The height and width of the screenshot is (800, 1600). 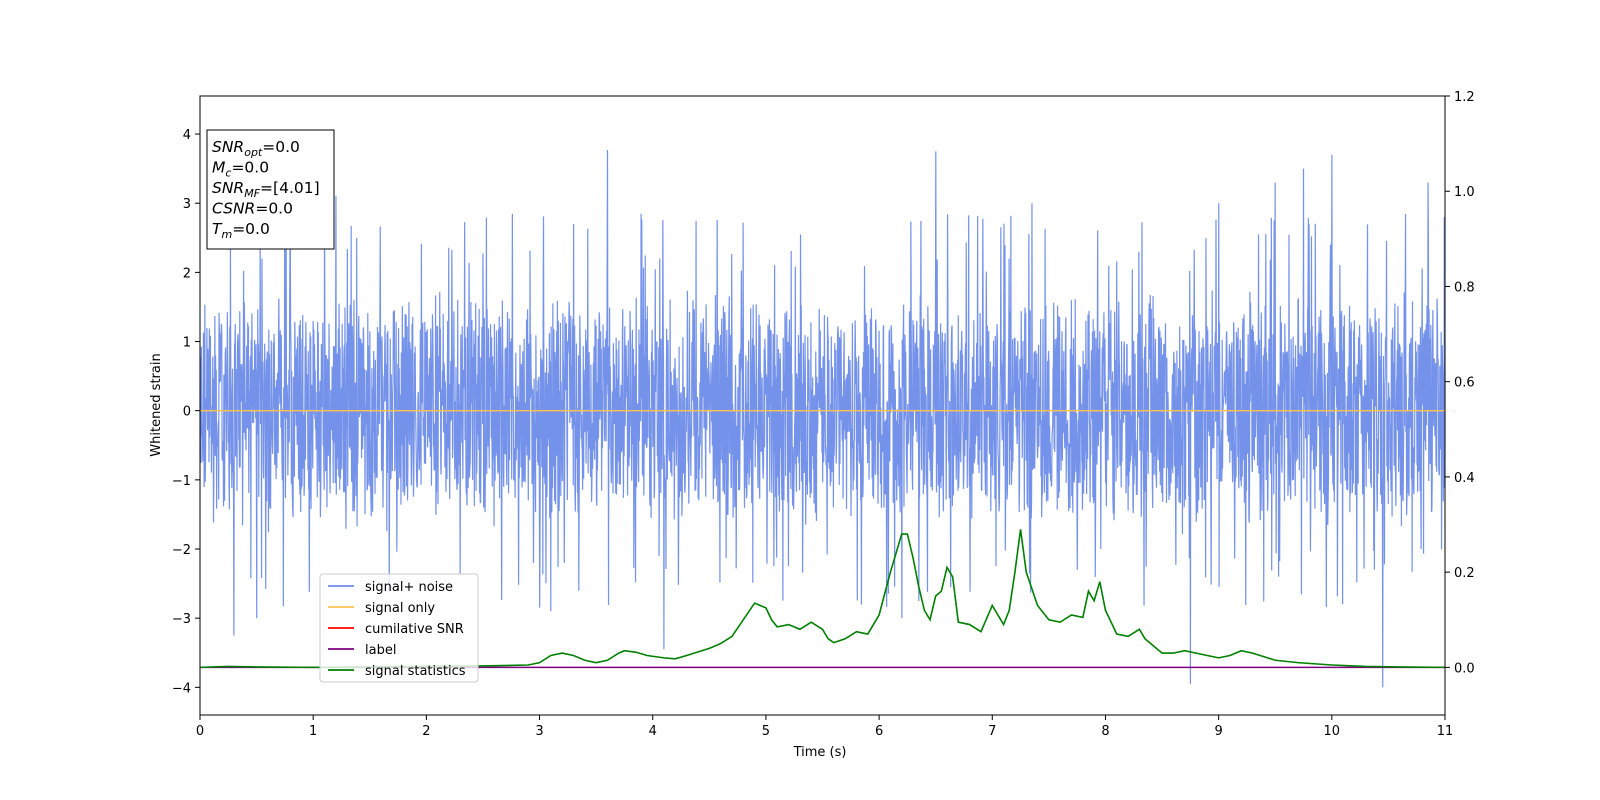 I want to click on y2-tick-label: 0.4, so click(x=1464, y=478).